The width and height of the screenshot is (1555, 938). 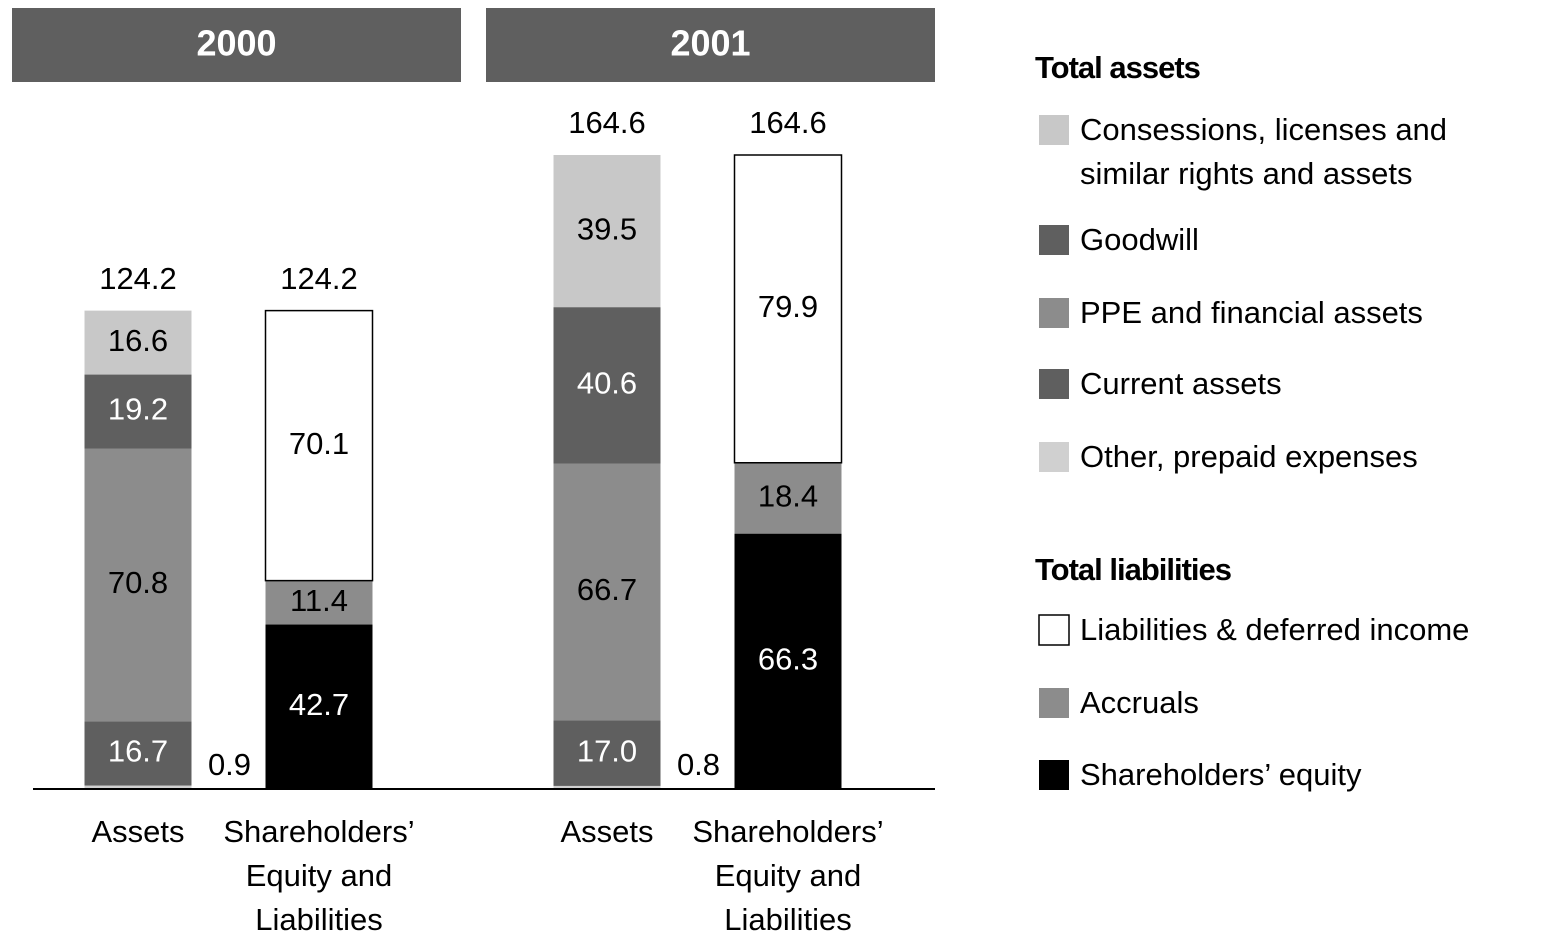 I want to click on value-label: 16.6, so click(x=138, y=340).